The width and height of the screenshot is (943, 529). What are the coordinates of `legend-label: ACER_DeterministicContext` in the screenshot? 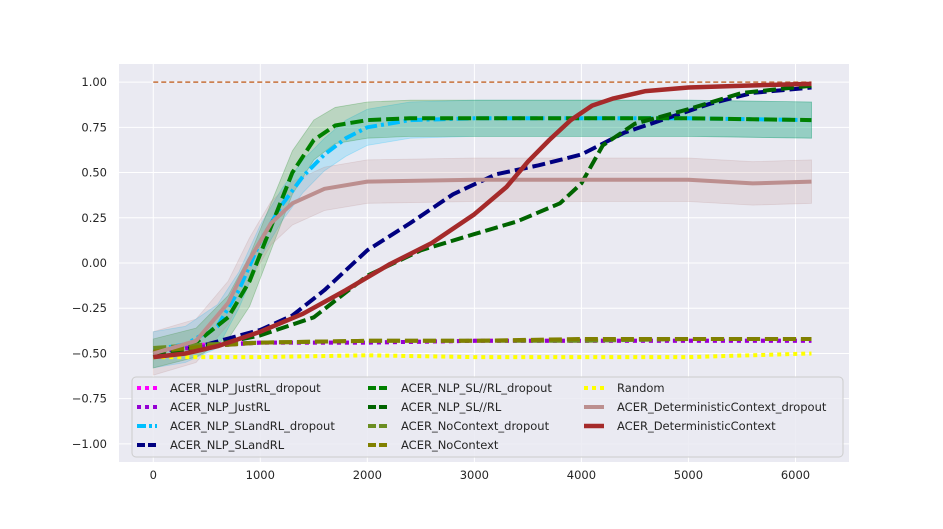 It's located at (696, 426).